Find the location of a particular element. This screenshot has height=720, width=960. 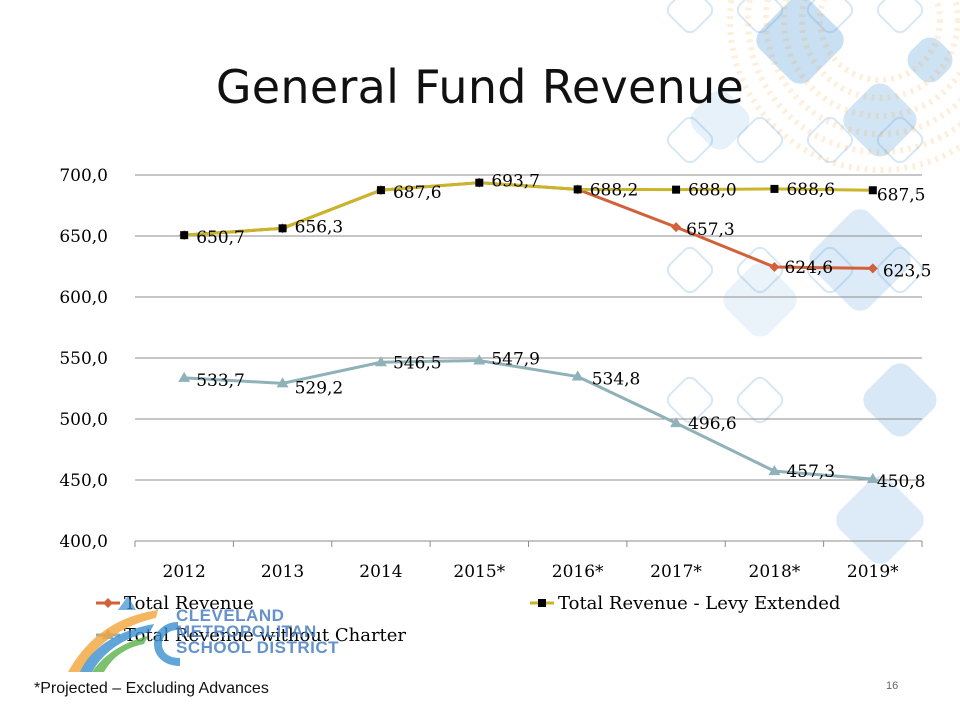

legend-label: Total Revenue is located at coordinates (189, 603).